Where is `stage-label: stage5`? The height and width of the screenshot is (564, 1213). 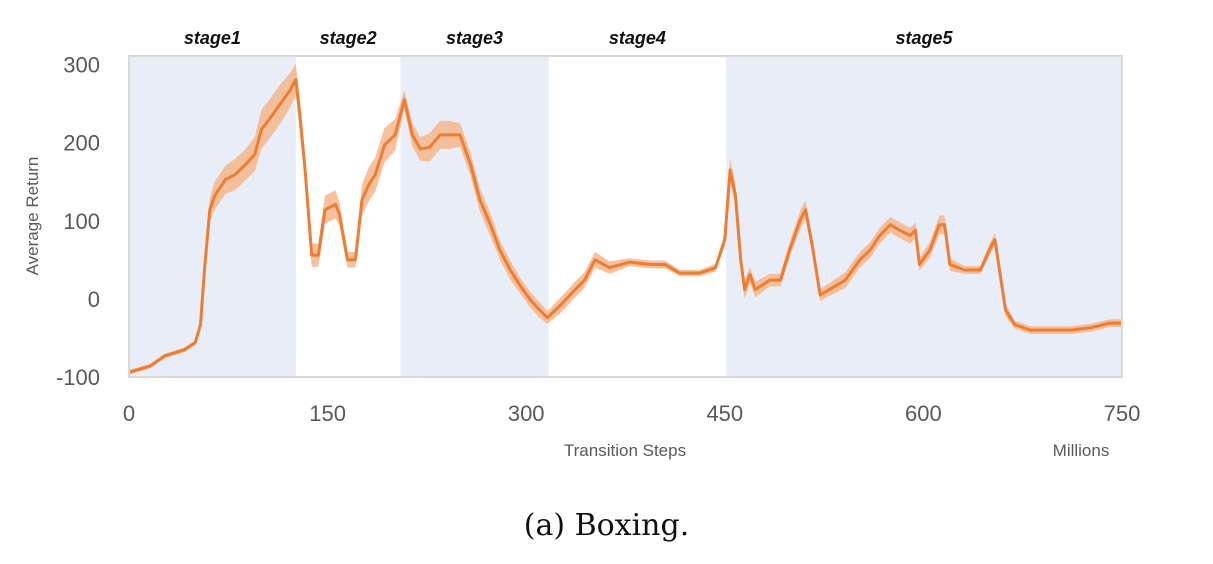 stage-label: stage5 is located at coordinates (925, 38).